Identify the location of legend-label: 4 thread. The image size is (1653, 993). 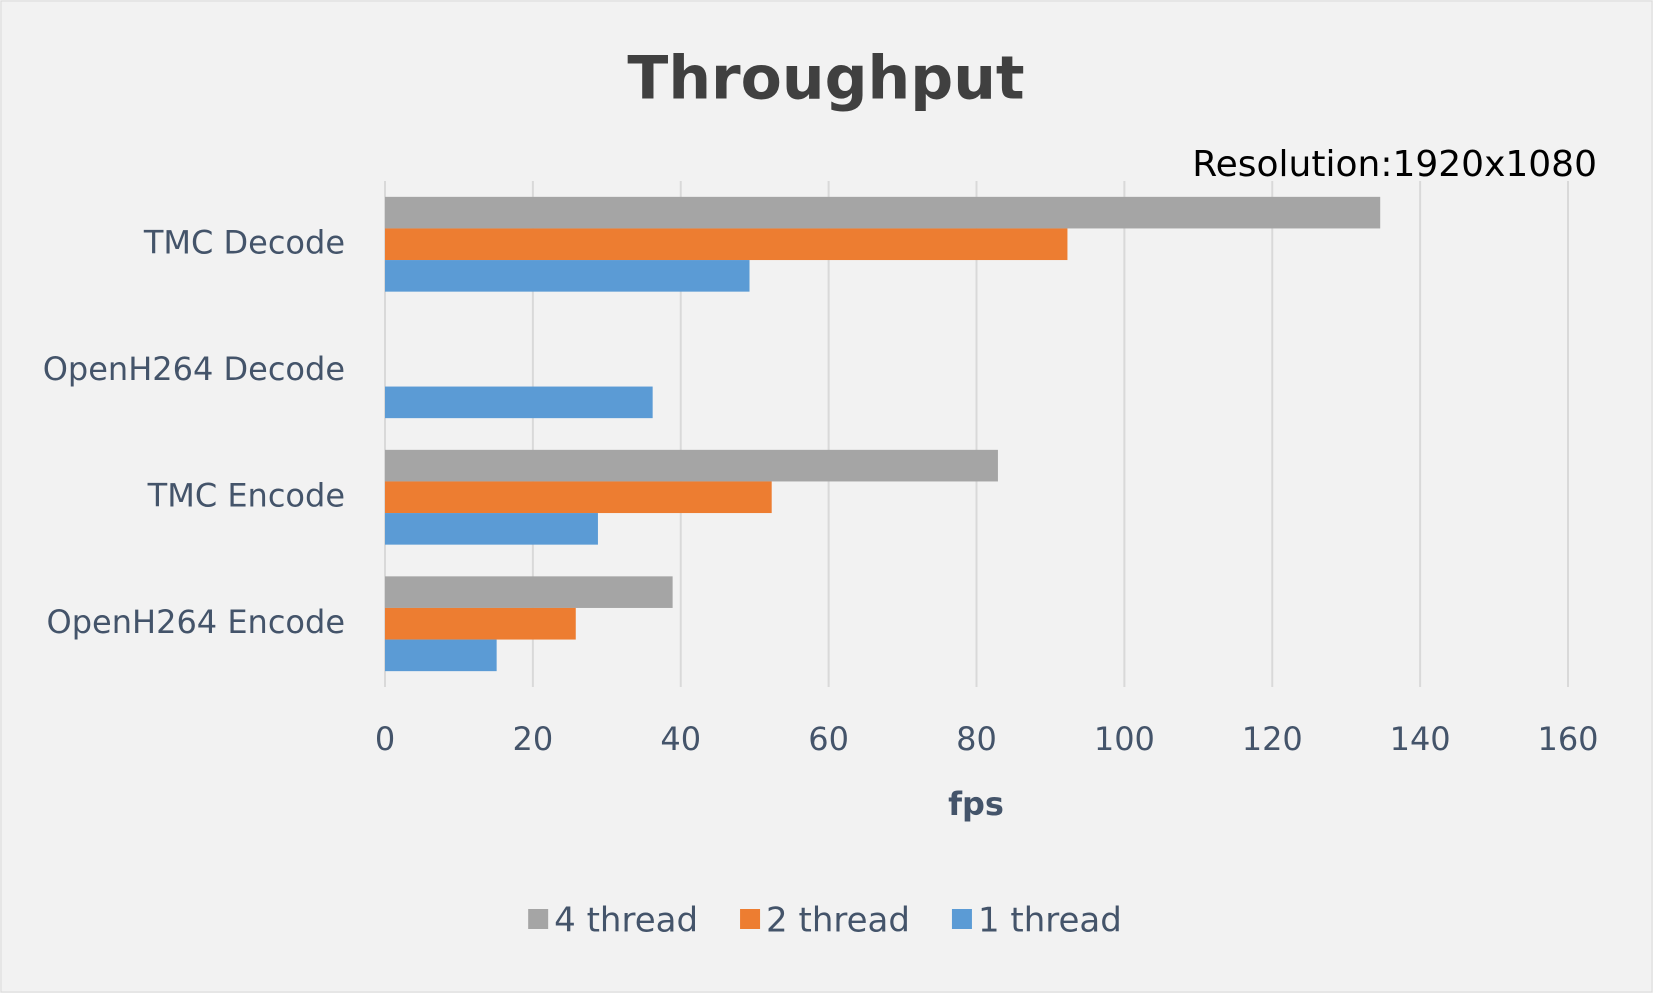
(626, 921).